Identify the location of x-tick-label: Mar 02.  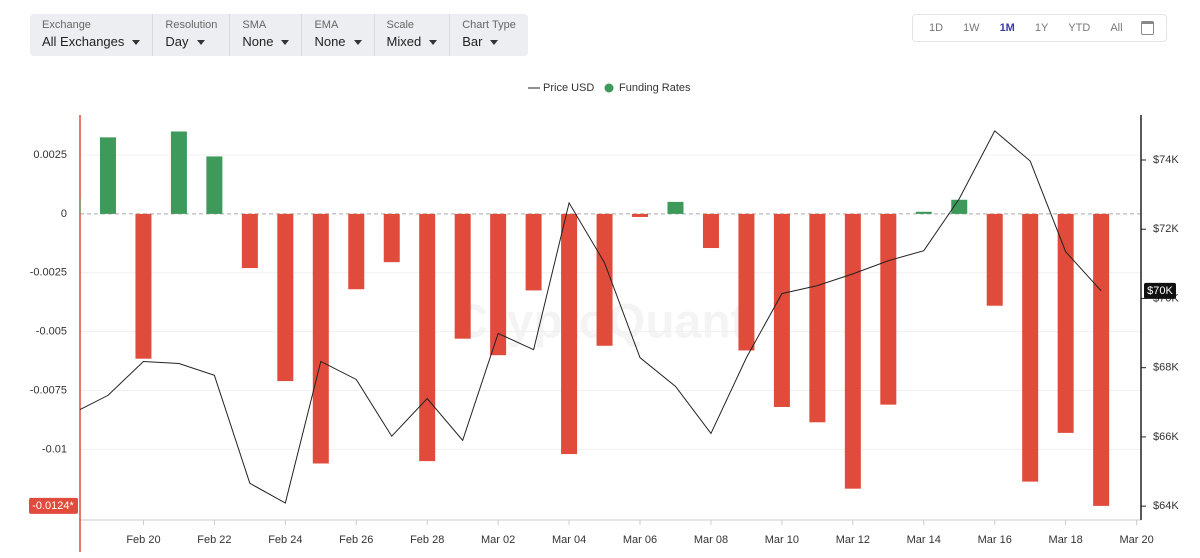
(498, 540).